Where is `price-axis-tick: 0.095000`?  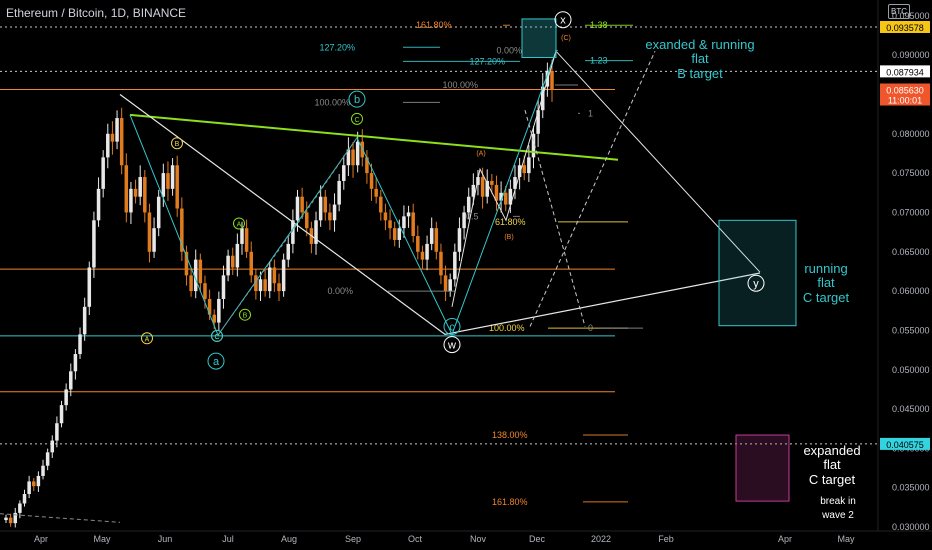 price-axis-tick: 0.095000 is located at coordinates (911, 16).